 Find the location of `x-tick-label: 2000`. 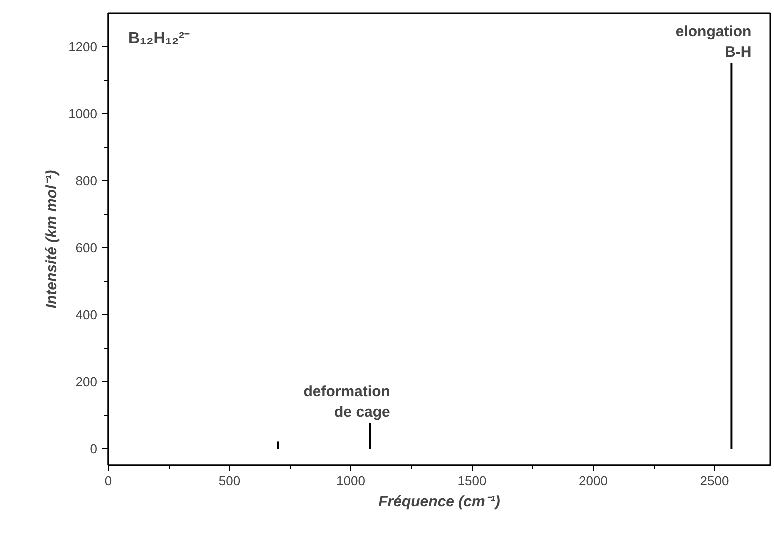

x-tick-label: 2000 is located at coordinates (593, 481).